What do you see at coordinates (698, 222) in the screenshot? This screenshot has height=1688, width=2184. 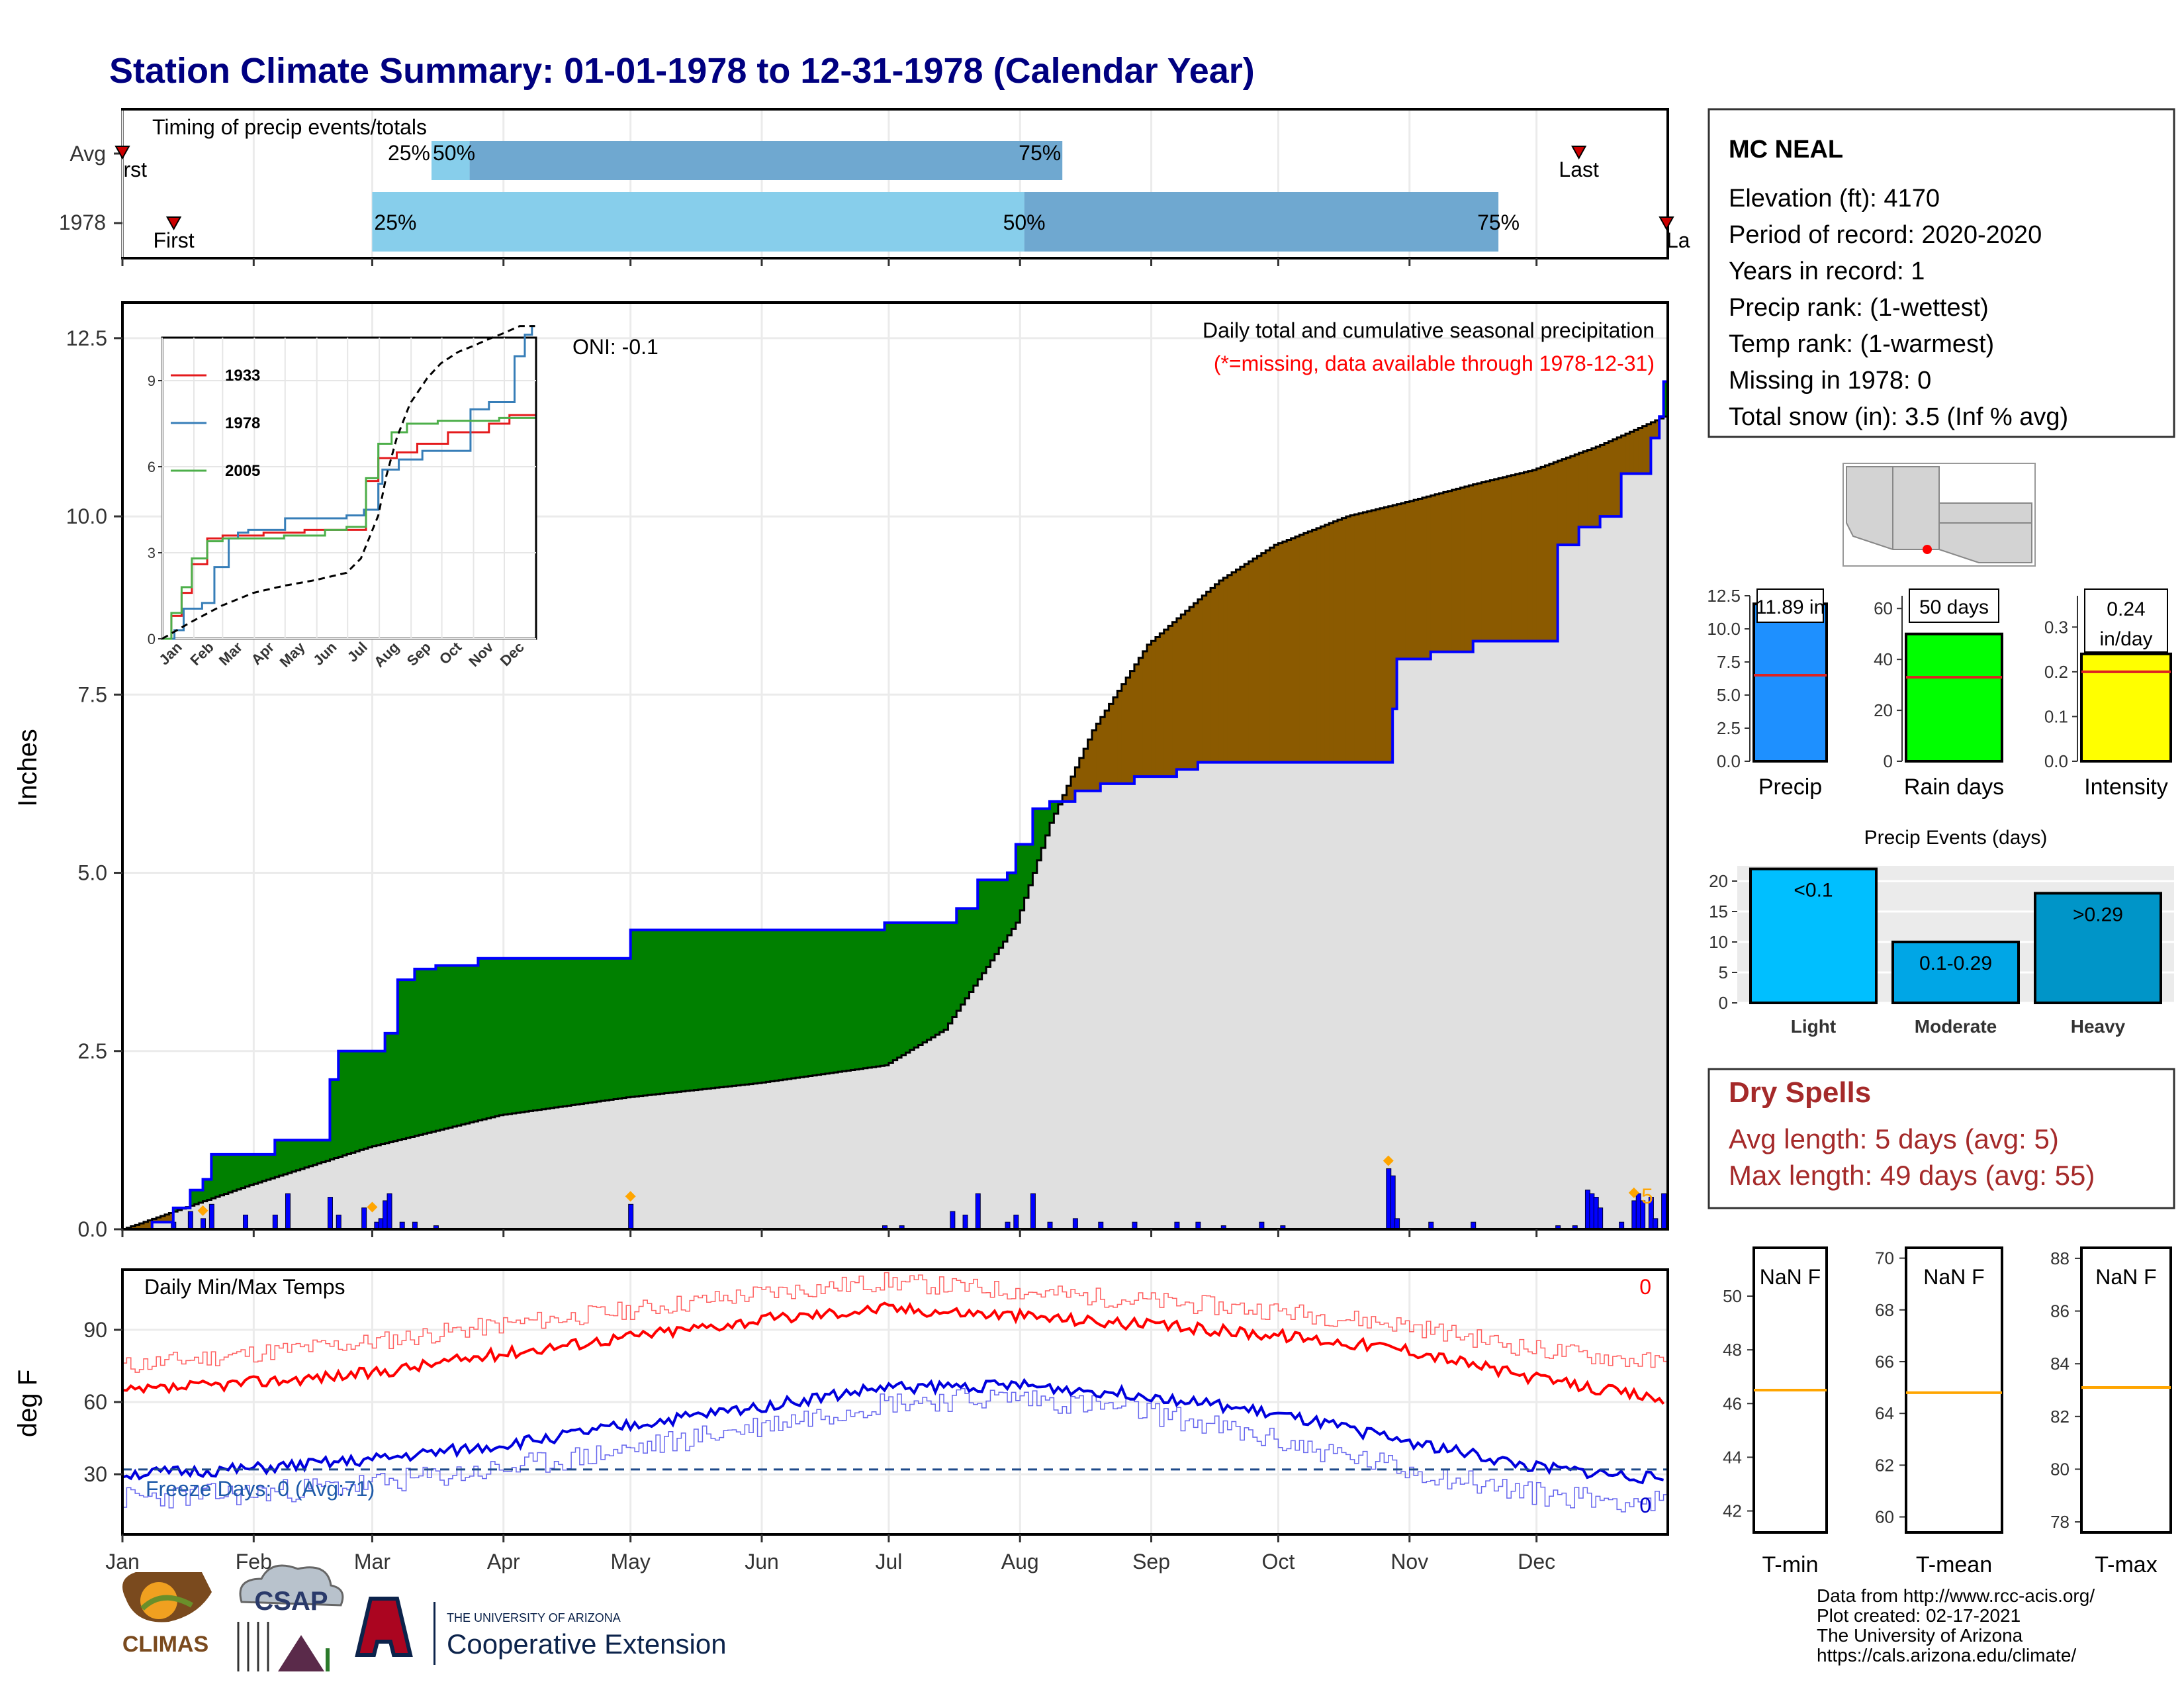 I see `timing-bar-fill` at bounding box center [698, 222].